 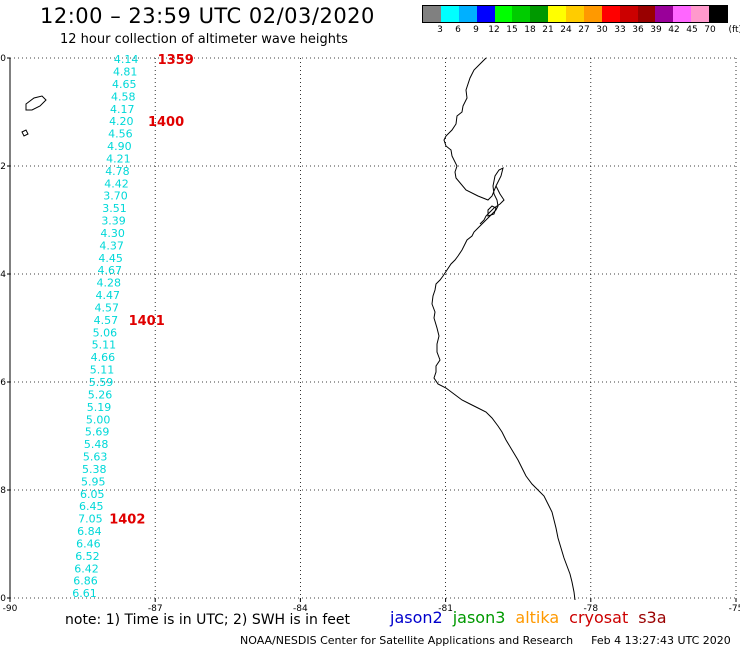 I want to click on wave-height-label: 5.63, so click(x=95, y=457).